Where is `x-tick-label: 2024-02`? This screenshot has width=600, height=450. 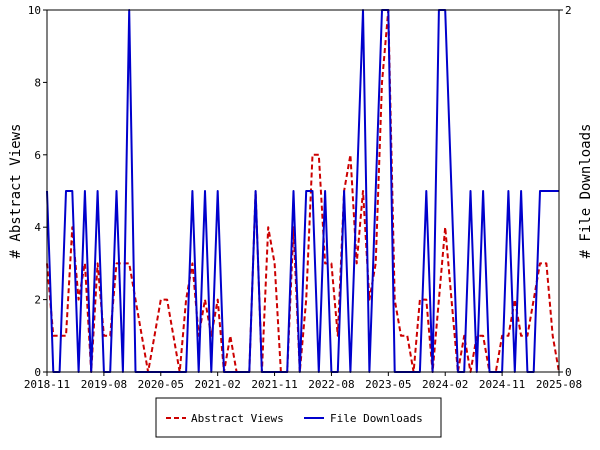
x-tick-label: 2024-02 is located at coordinates (445, 384).